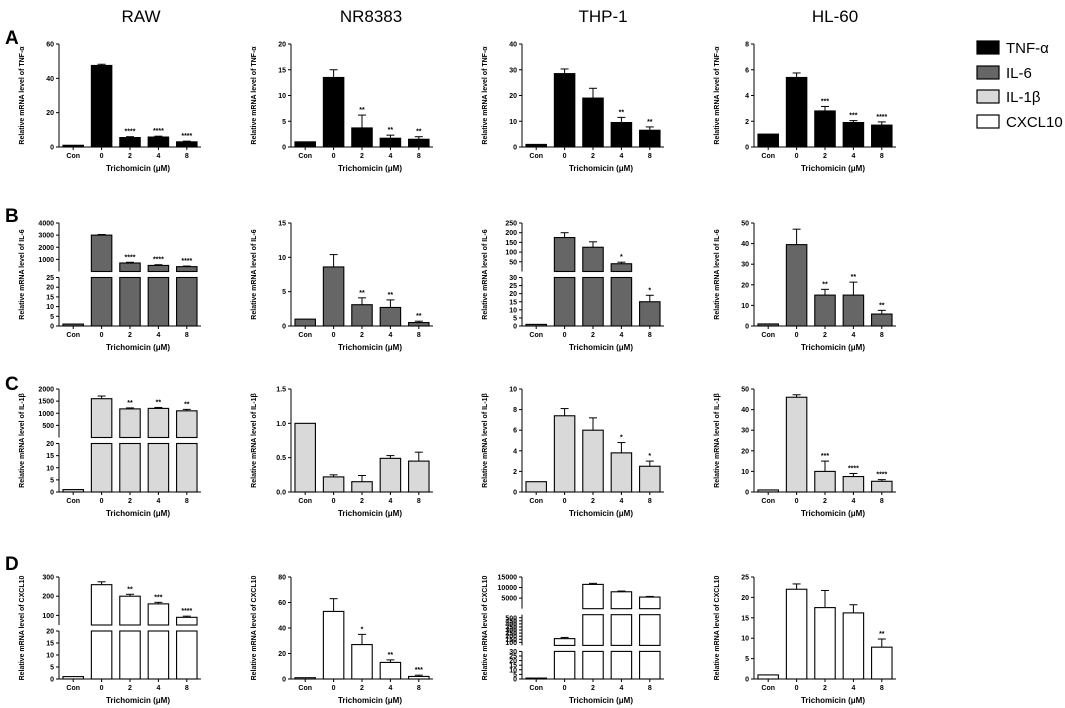  Describe the element at coordinates (511, 627) in the screenshot. I see `y-tick-label: 350` at that location.